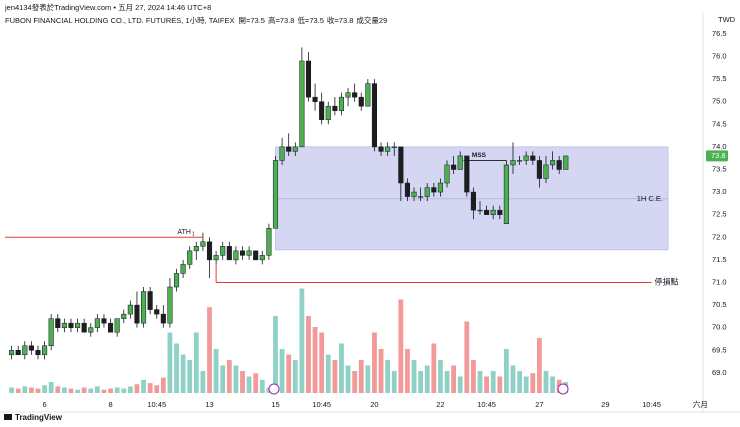 The height and width of the screenshot is (427, 740). What do you see at coordinates (374, 404) in the screenshot?
I see `x-tick-label: 20` at bounding box center [374, 404].